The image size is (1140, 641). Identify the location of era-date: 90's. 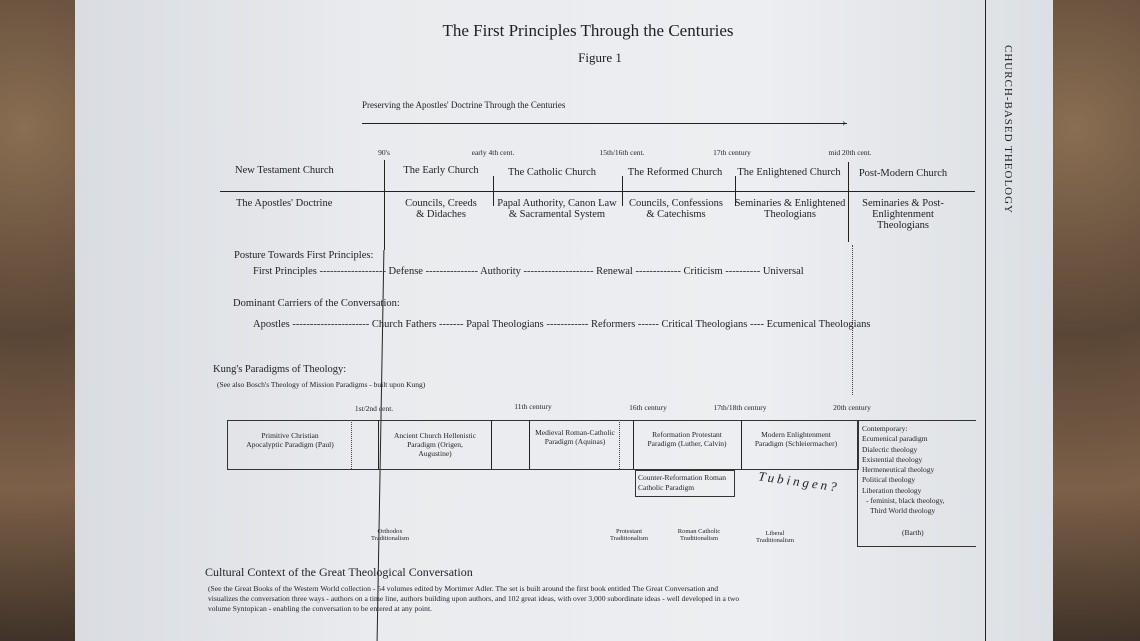
(384, 152).